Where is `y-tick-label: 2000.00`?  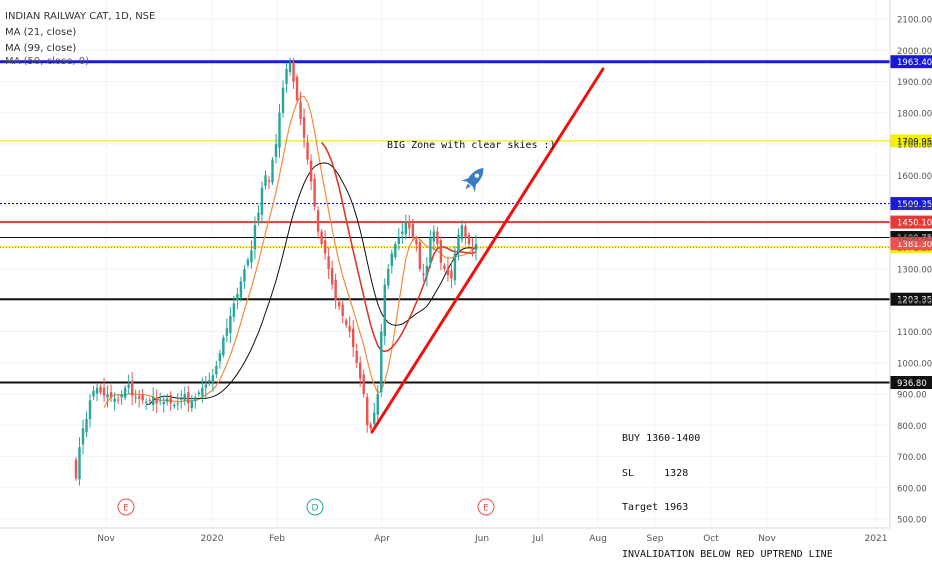 y-tick-label: 2000.00 is located at coordinates (914, 52).